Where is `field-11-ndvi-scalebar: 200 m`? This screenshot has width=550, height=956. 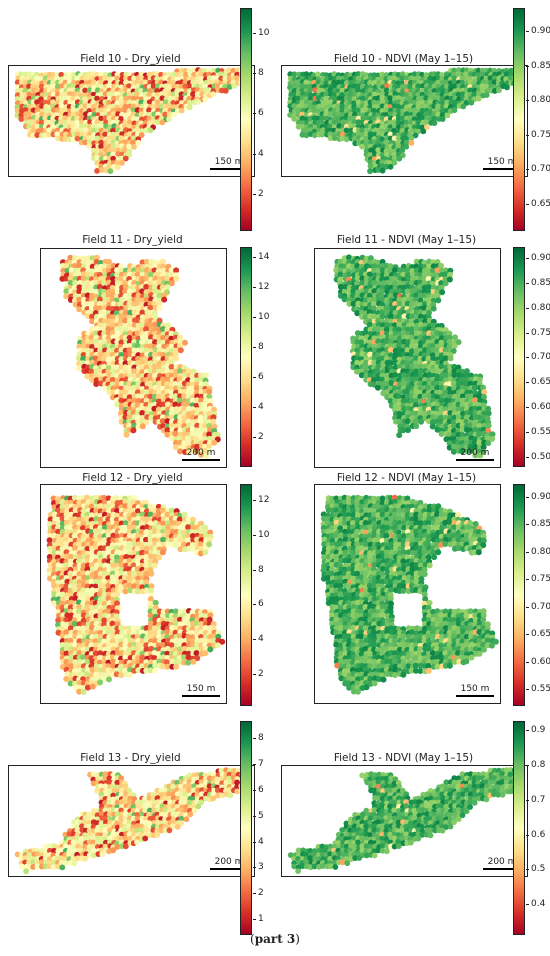 field-11-ndvi-scalebar: 200 m is located at coordinates (475, 454).